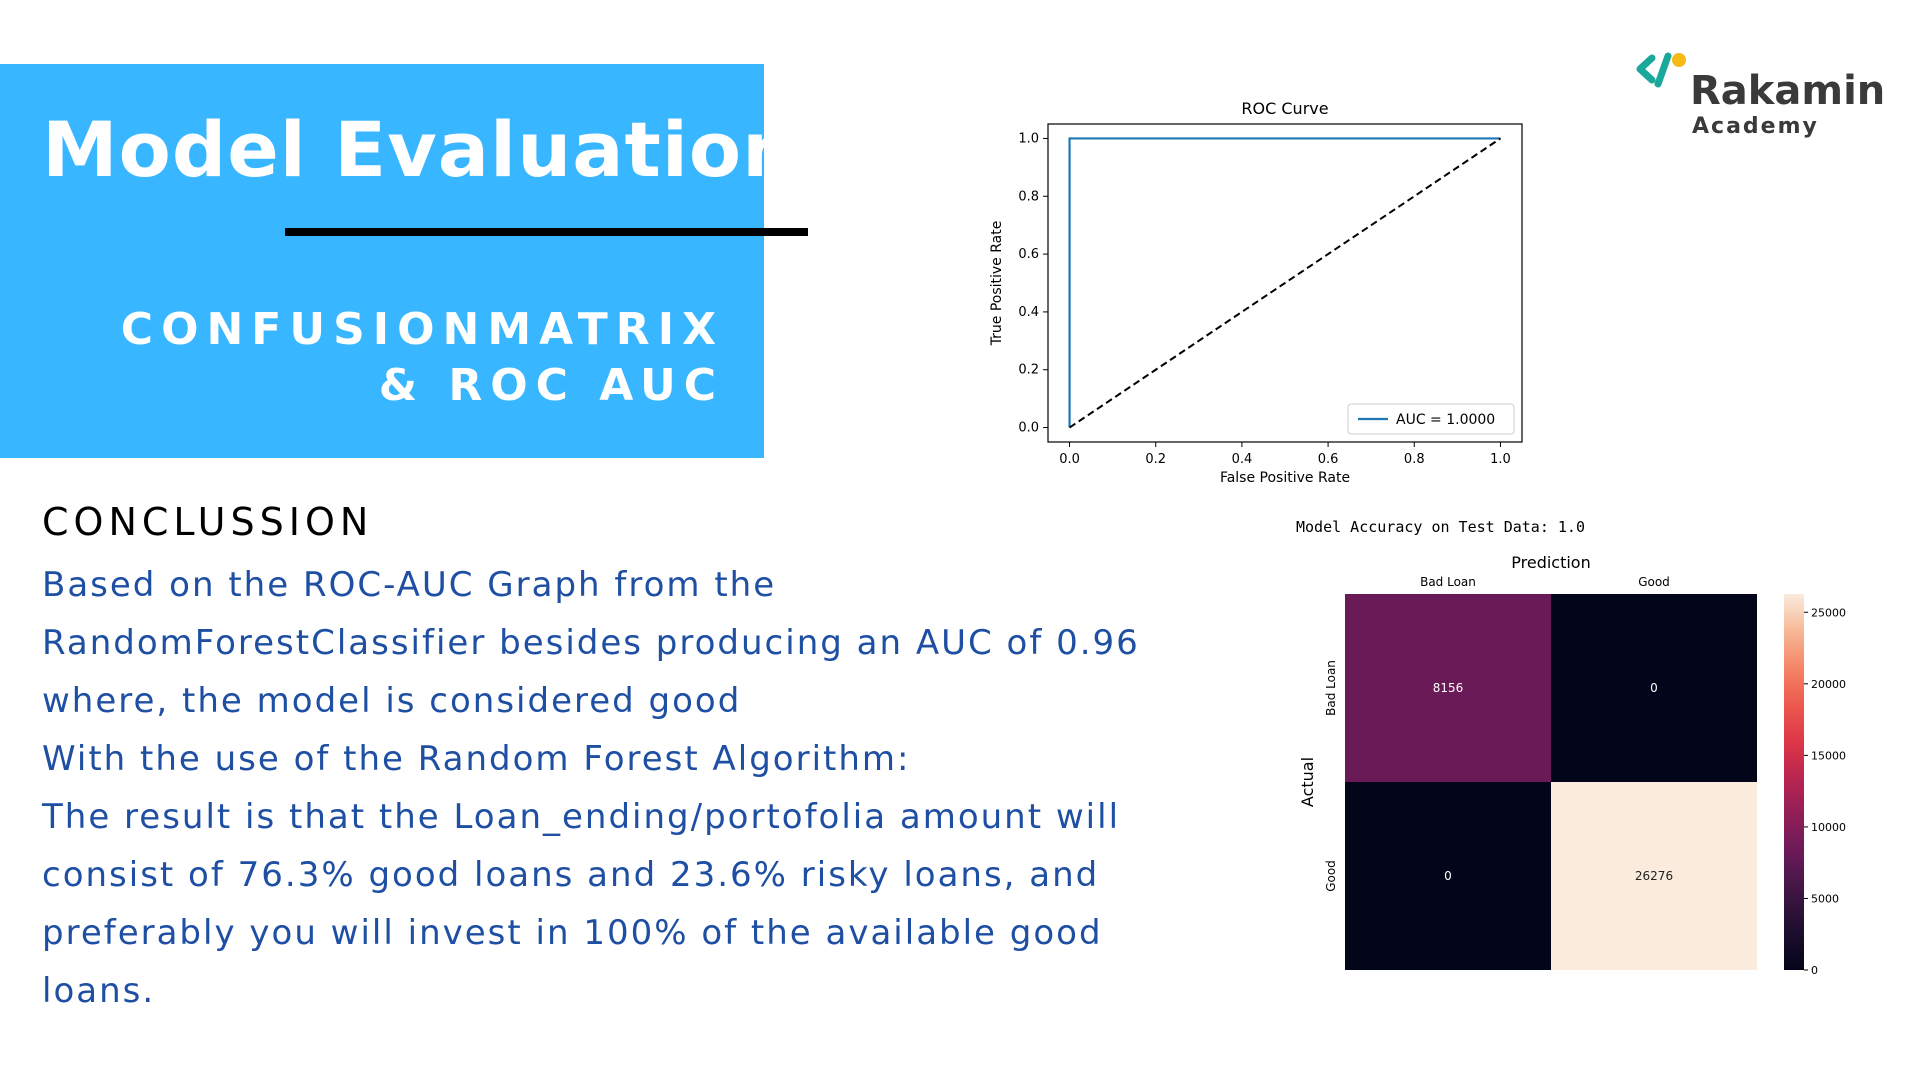 This screenshot has height=1080, width=1920. Describe the element at coordinates (422, 329) in the screenshot. I see `subtitle-line-1: CONFUSIONMATRIX` at that location.